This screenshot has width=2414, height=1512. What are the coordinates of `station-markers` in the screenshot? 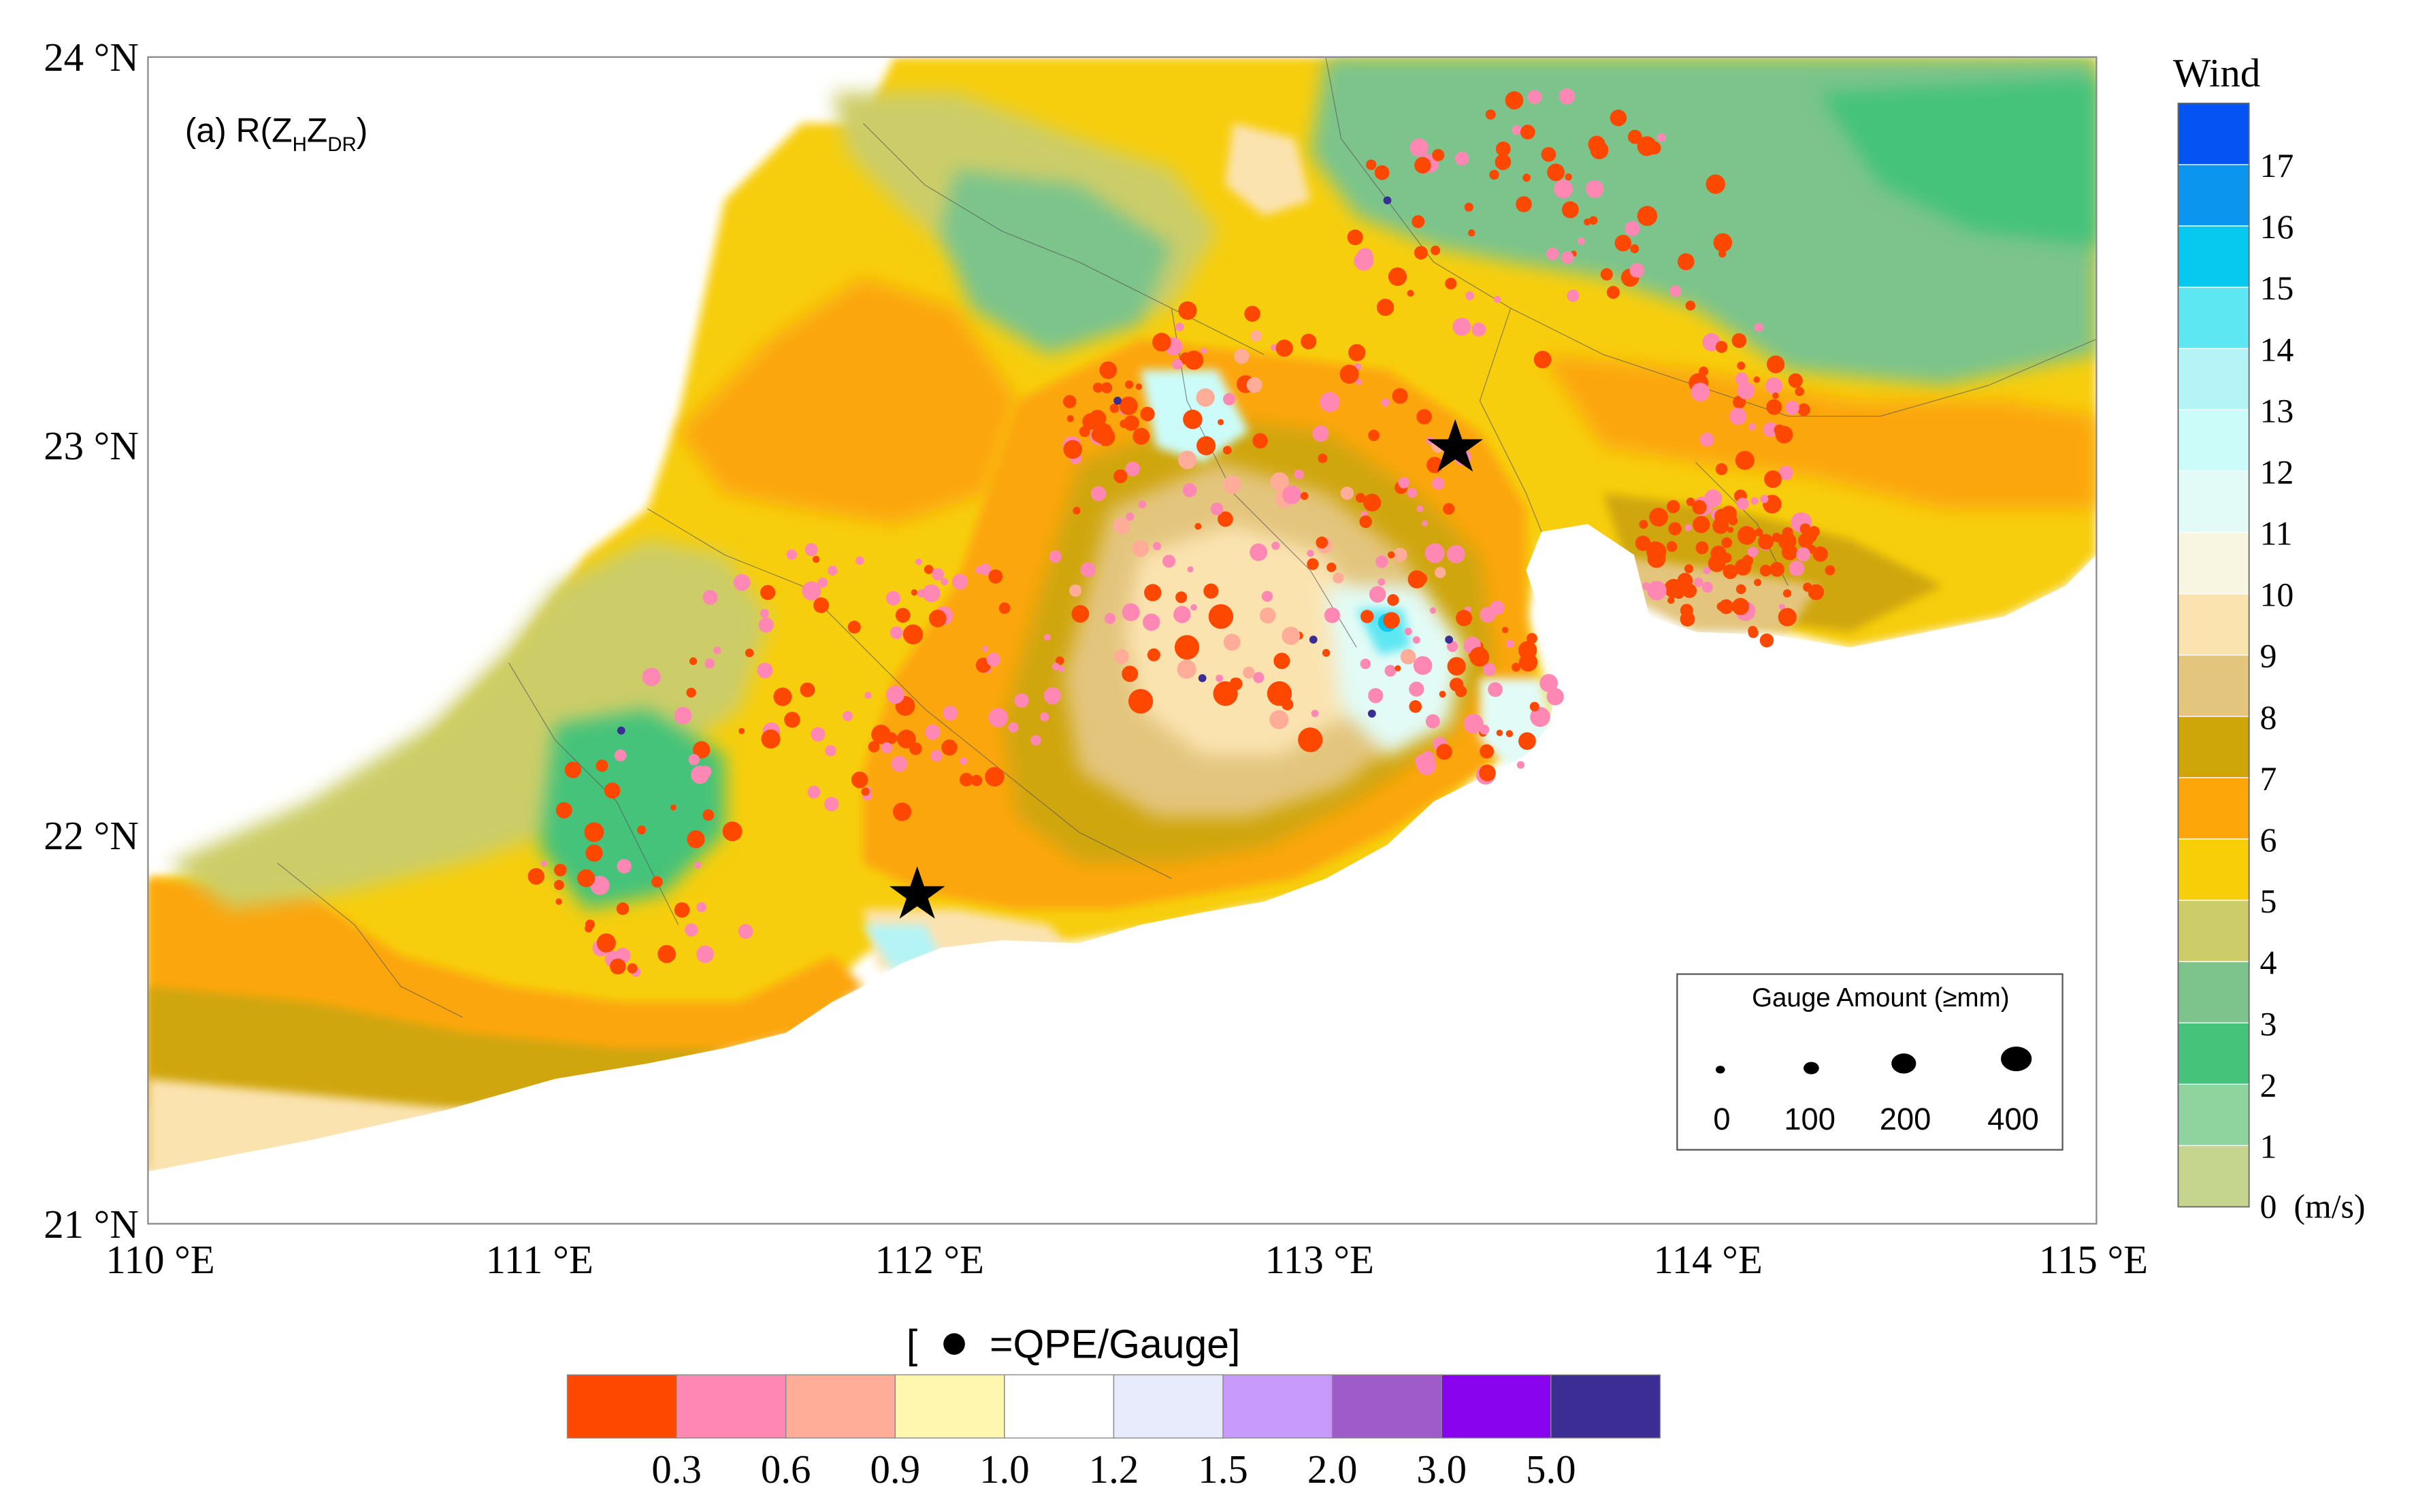 It's located at (1186, 669).